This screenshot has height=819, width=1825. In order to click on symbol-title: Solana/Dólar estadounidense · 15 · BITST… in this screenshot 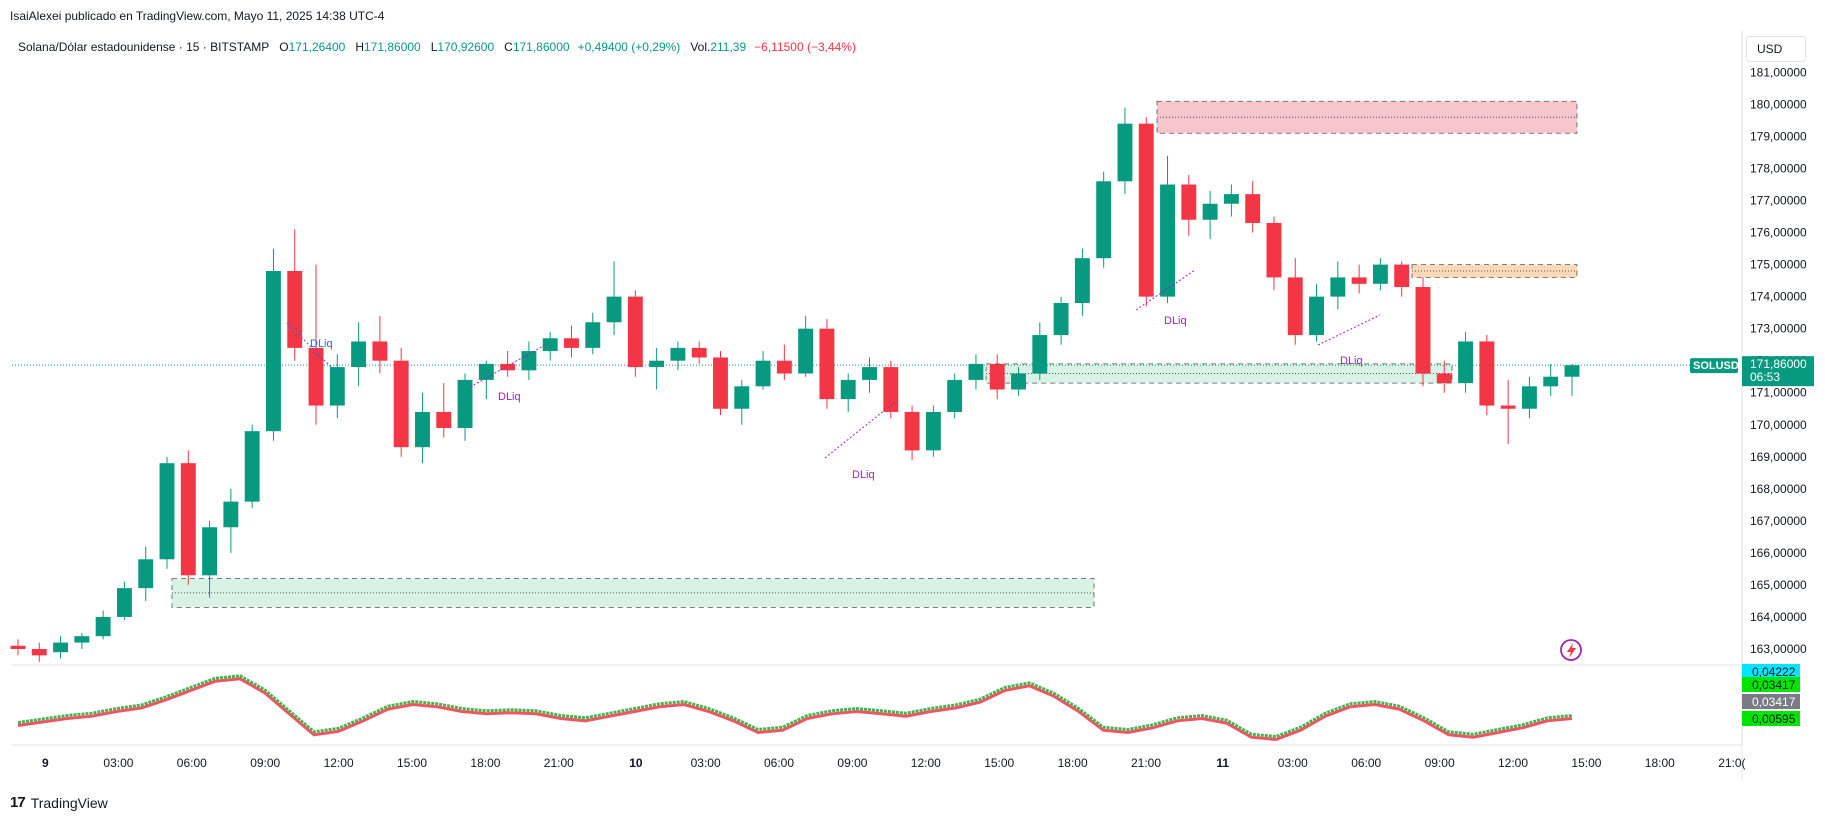, I will do `click(144, 47)`.